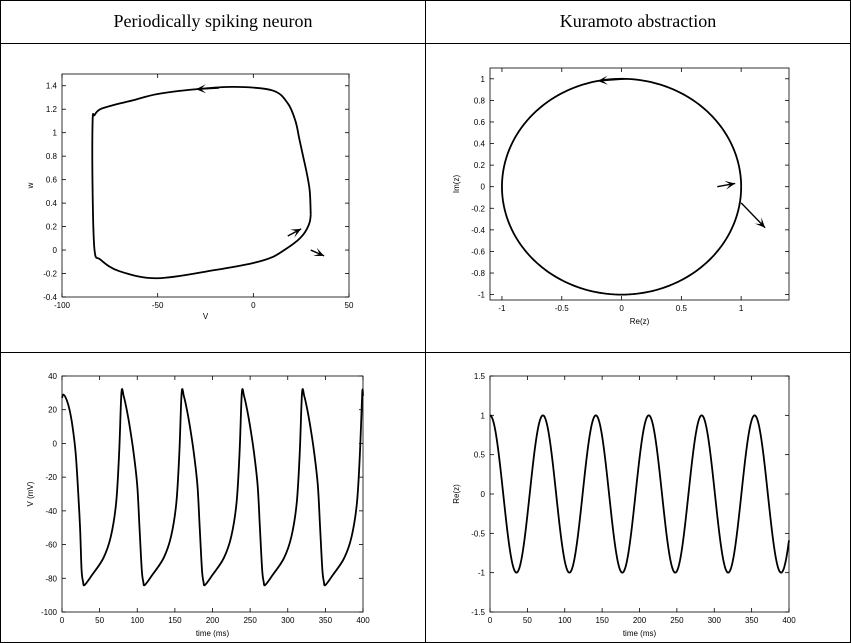  What do you see at coordinates (480, 376) in the screenshot?
I see `y-tick-label: 1.5` at bounding box center [480, 376].